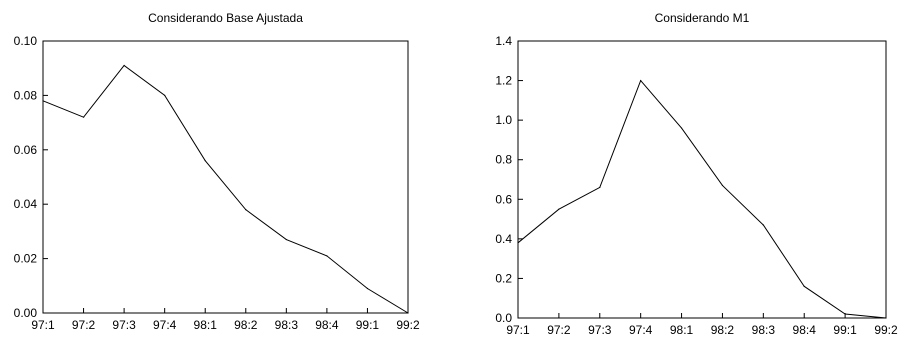 This screenshot has height=342, width=902. Describe the element at coordinates (26, 259) in the screenshot. I see `y-tick-label: 0.02` at that location.